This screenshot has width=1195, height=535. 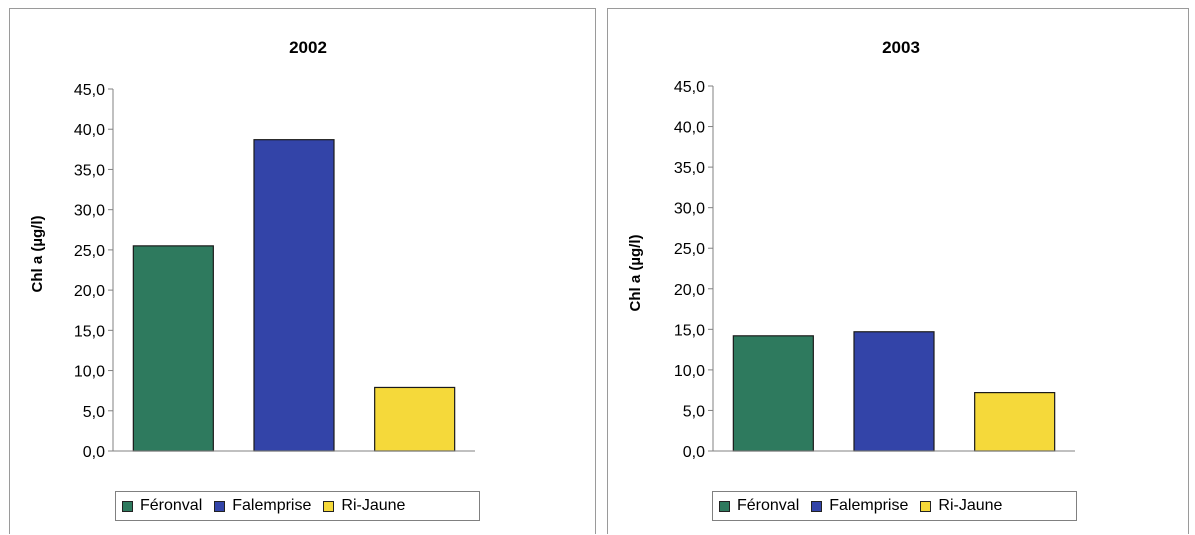 What do you see at coordinates (308, 47) in the screenshot?
I see `chart-title: 2002` at bounding box center [308, 47].